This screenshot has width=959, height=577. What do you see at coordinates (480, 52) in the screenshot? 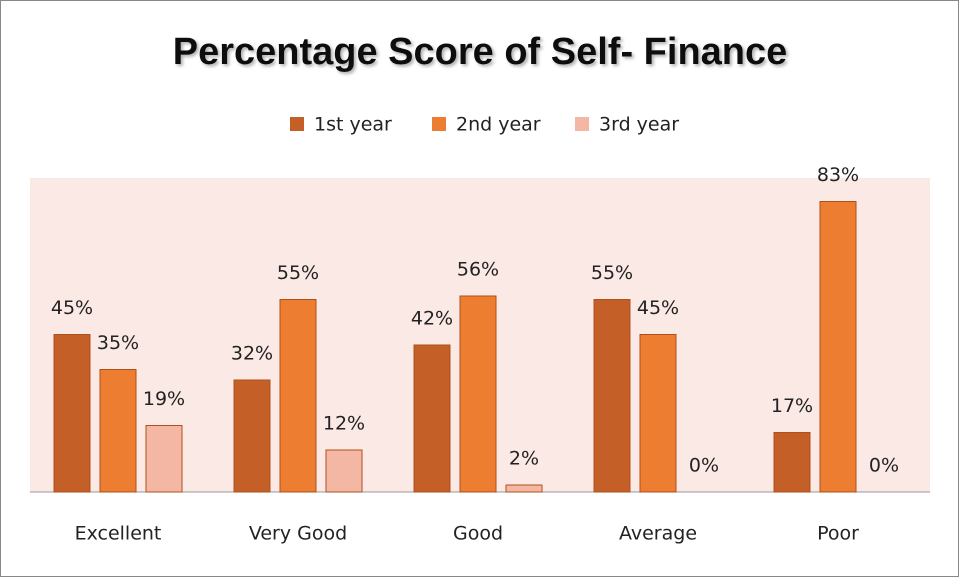
I see `chart-title: Percentage Score of Self- Finance` at bounding box center [480, 52].